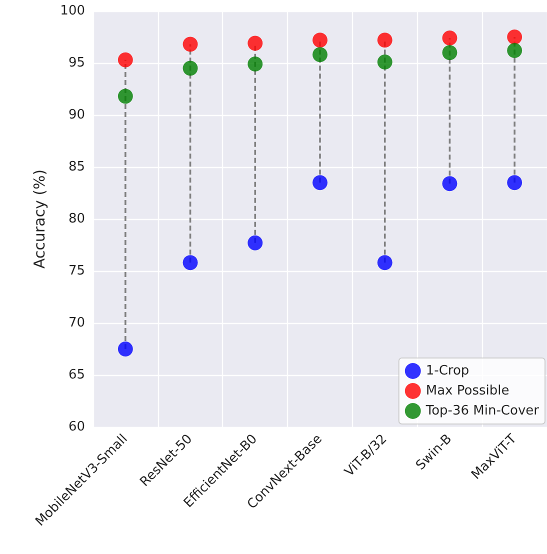 The height and width of the screenshot is (554, 547). I want to click on y-tick-label: 85, so click(76, 167).